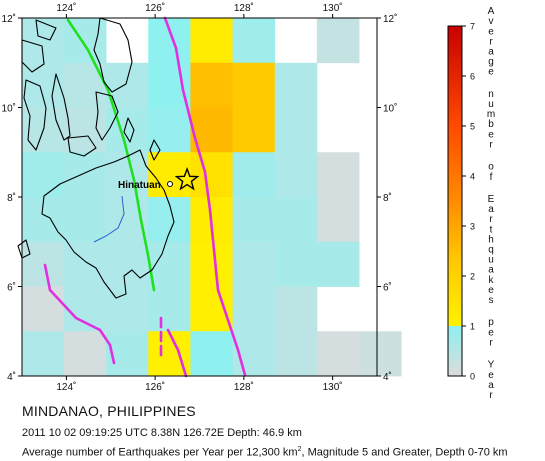 This screenshot has height=461, width=545. I want to click on negros-coast, so click(35, 115).